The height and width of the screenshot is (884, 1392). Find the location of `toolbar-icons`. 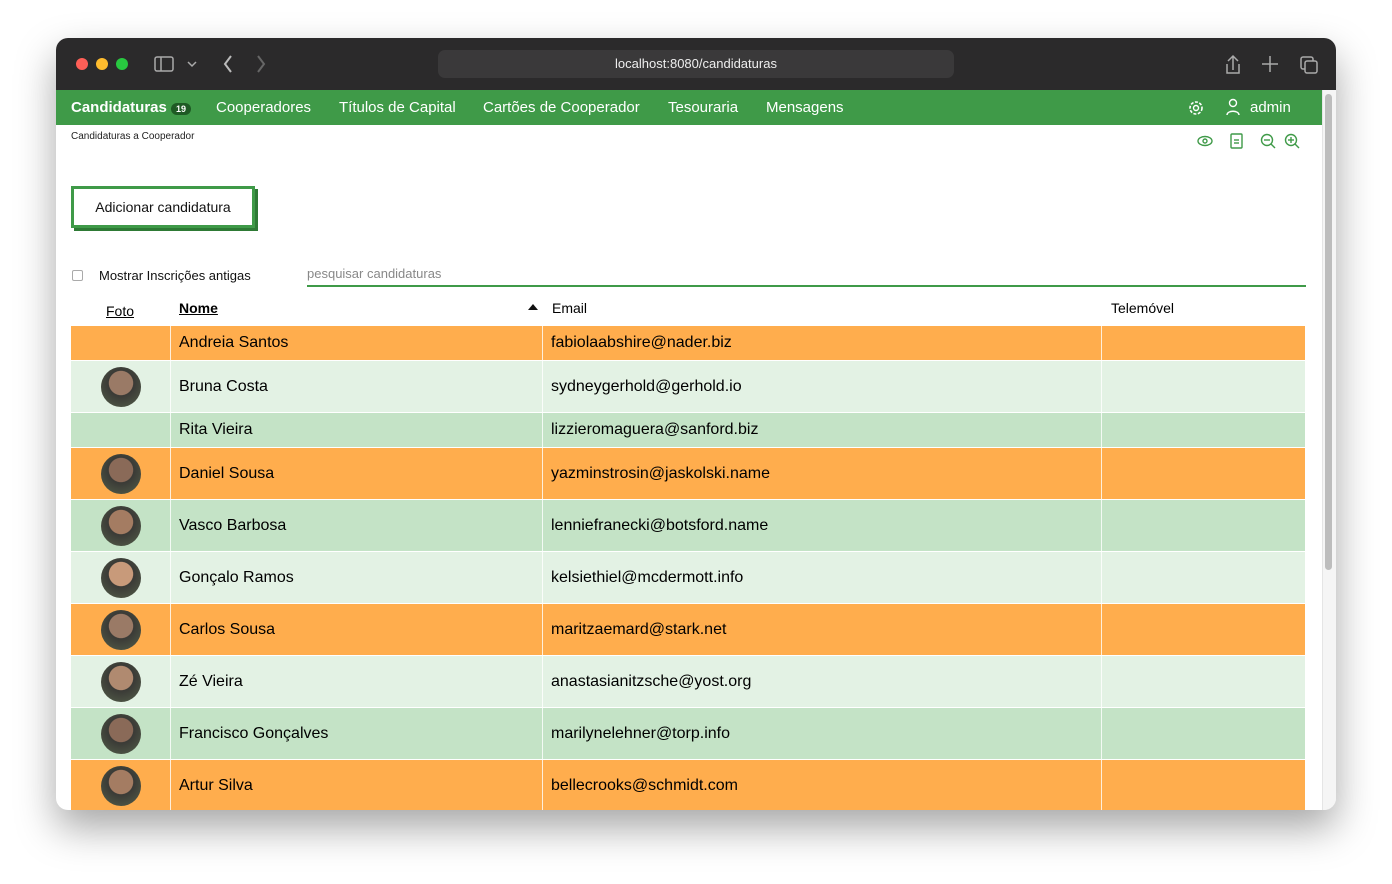

toolbar-icons is located at coordinates (1272, 64).